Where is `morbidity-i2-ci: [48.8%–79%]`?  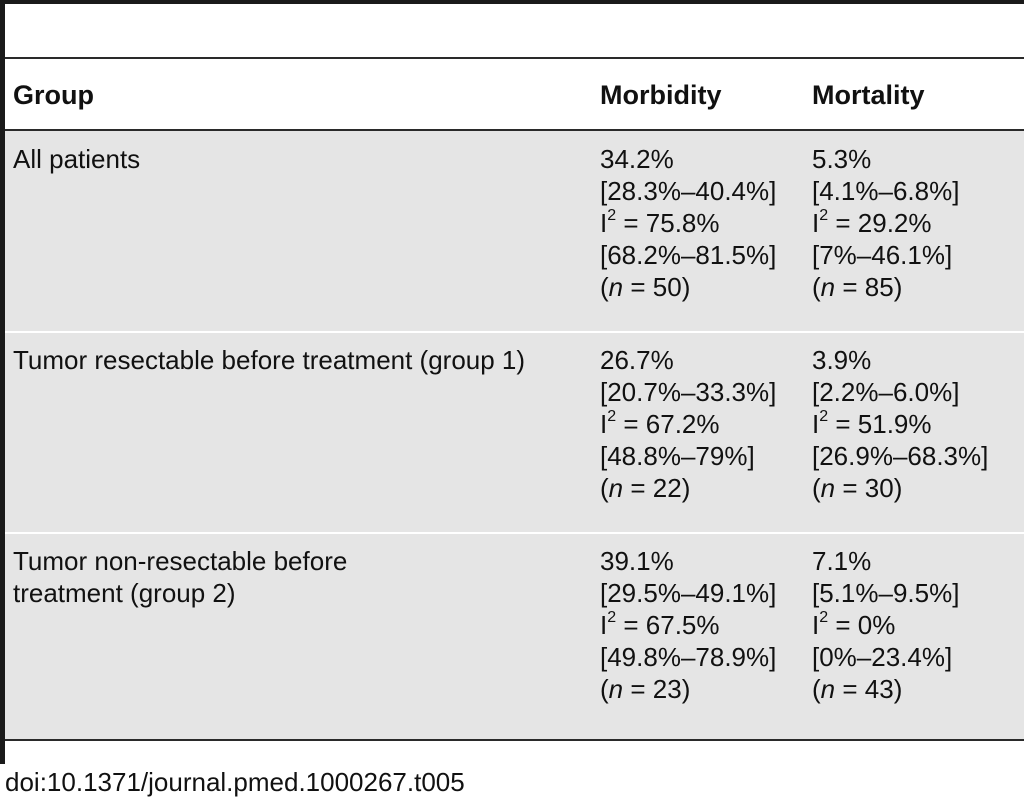
morbidity-i2-ci: [48.8%–79%] is located at coordinates (677, 456).